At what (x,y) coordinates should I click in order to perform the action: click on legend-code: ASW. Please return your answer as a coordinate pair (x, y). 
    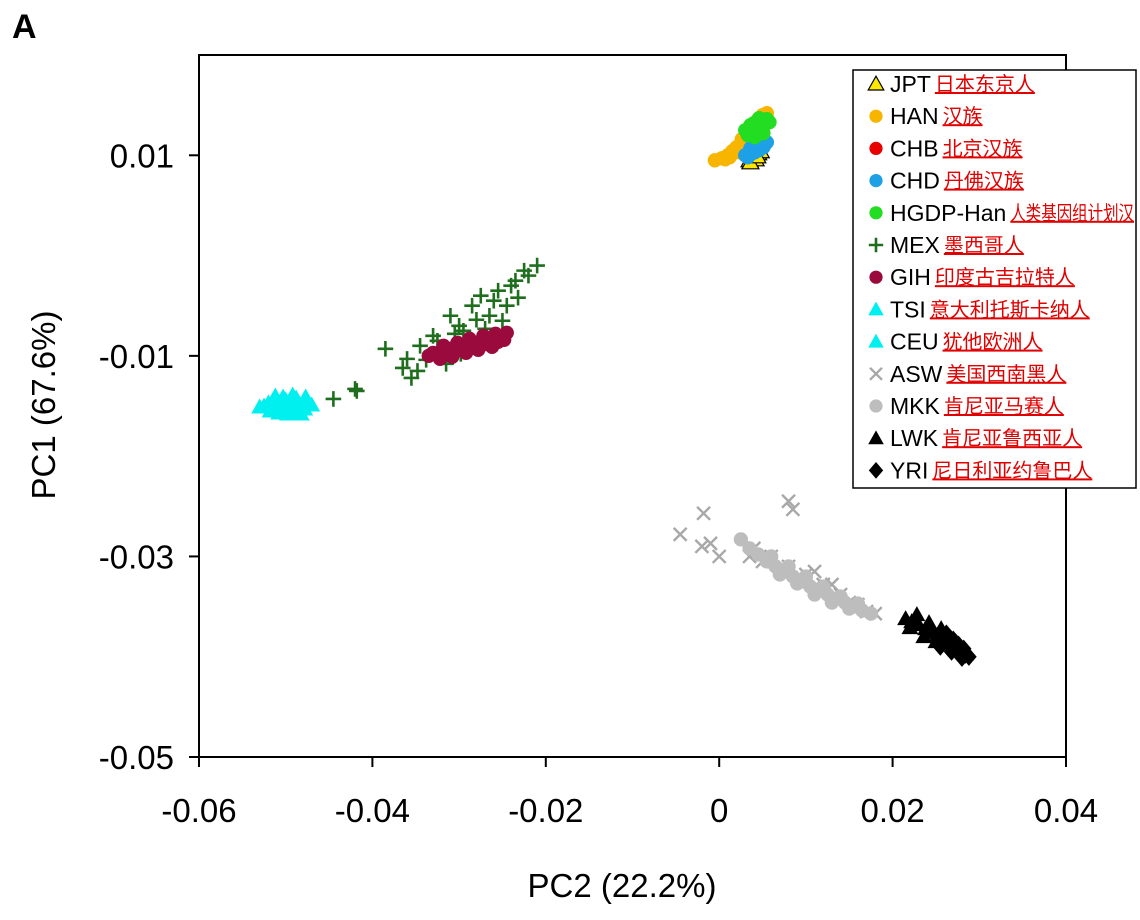
    Looking at the image, I should click on (916, 374).